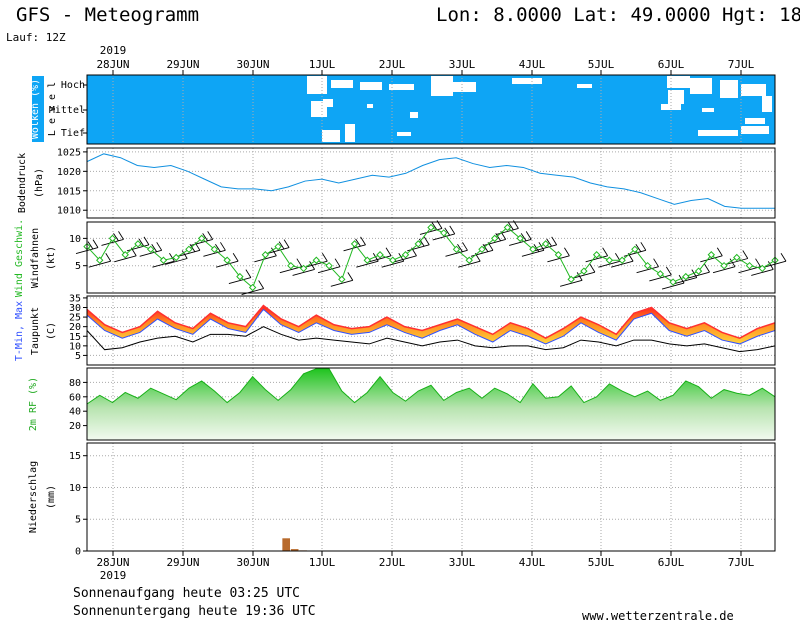  Describe the element at coordinates (431, 339) in the screenshot. I see `dewpoint-line` at that location.